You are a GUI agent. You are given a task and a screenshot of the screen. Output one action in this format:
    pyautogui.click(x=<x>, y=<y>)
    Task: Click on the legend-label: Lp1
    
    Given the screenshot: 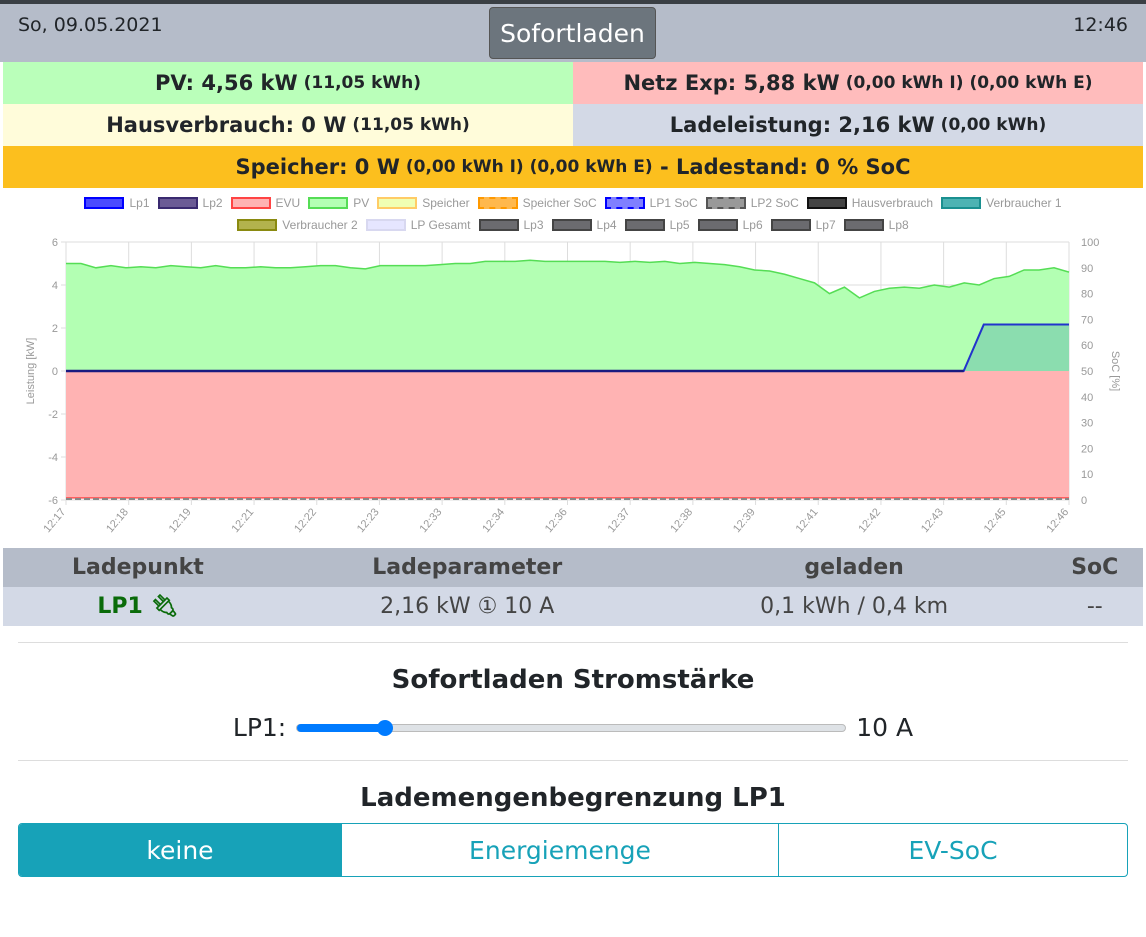 What is the action you would take?
    pyautogui.click(x=139, y=203)
    